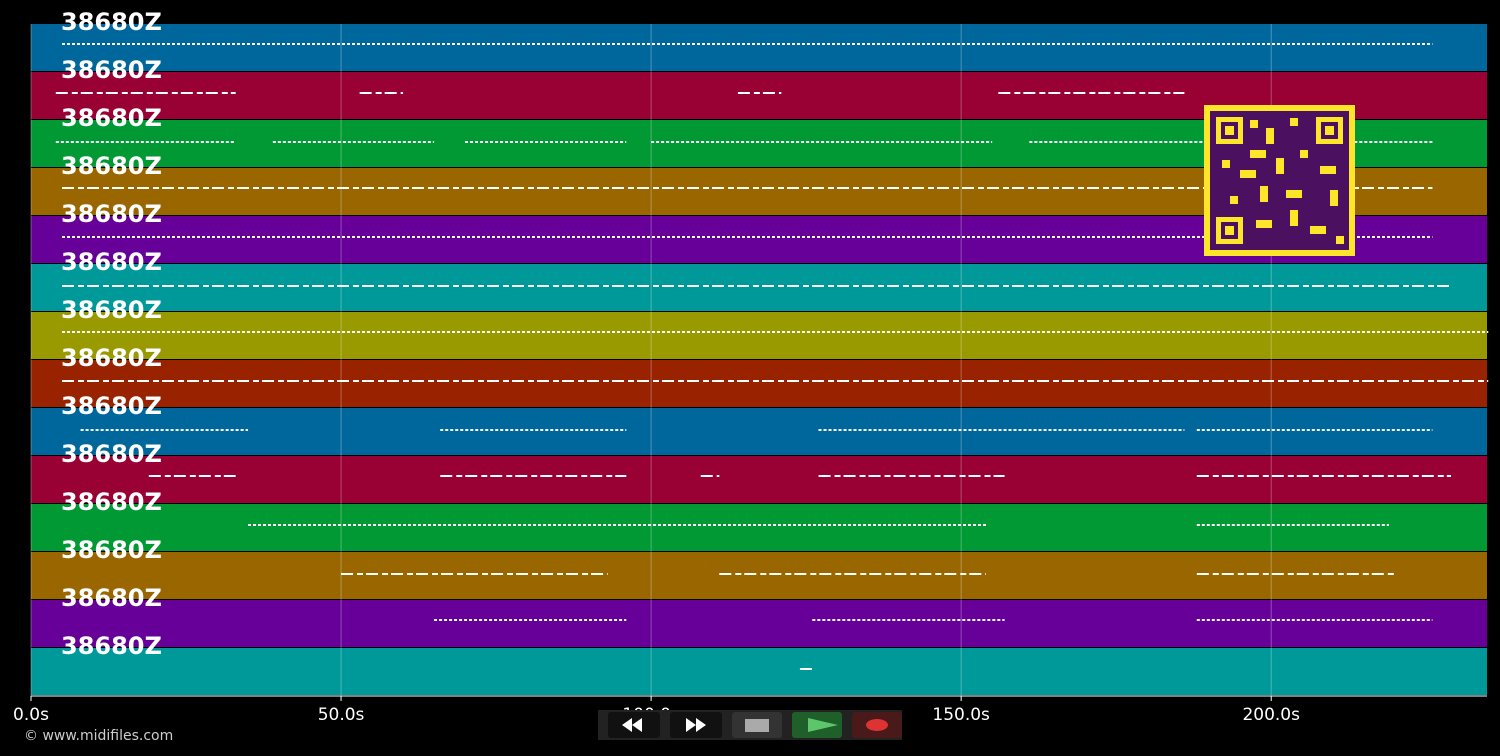 The height and width of the screenshot is (756, 1500). Describe the element at coordinates (696, 725) in the screenshot. I see `forward-button` at that location.